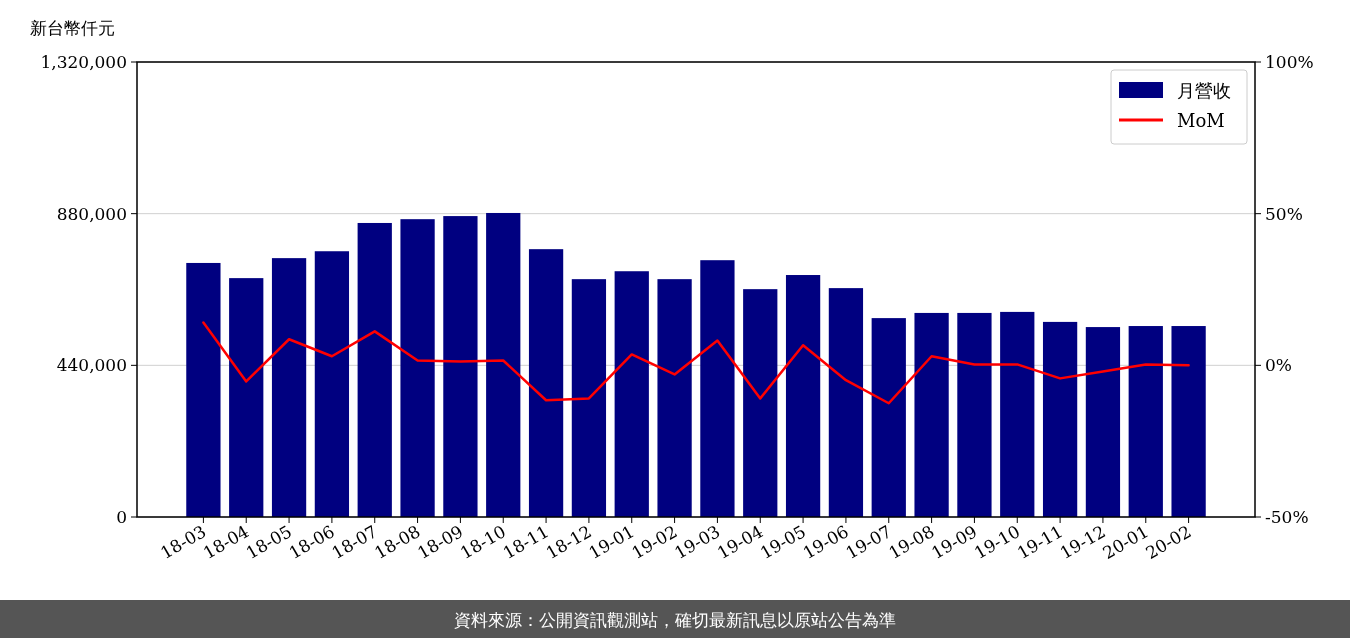  Describe the element at coordinates (1289, 62) in the screenshot. I see `y2-tick-label: 100%` at that location.